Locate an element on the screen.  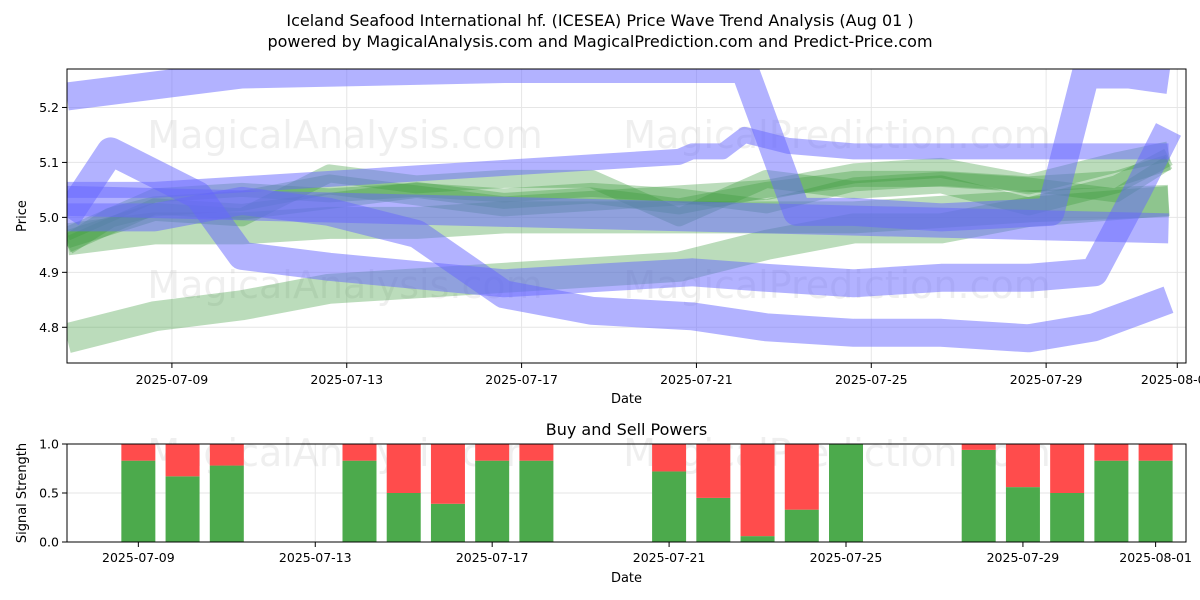
top-y-tick-label-2: 5.0 is located at coordinates (49, 217).